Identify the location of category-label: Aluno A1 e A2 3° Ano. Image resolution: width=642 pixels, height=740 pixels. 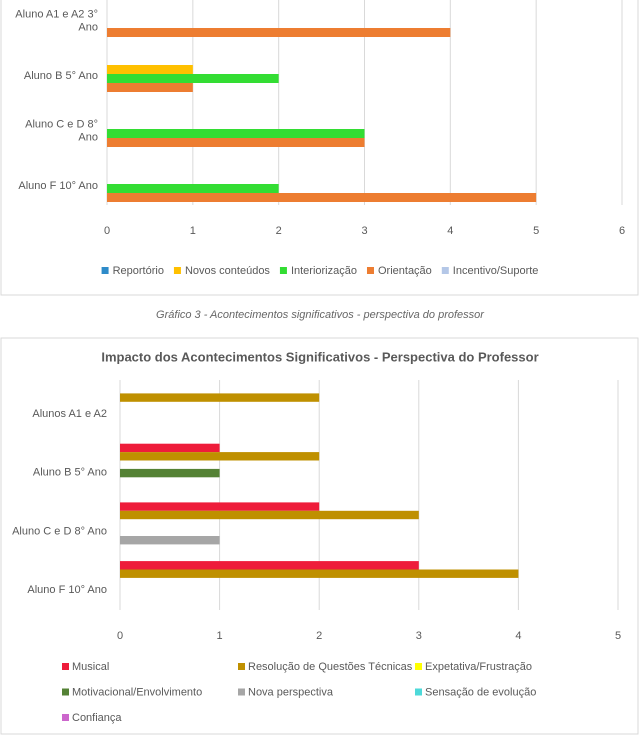
(56, 20).